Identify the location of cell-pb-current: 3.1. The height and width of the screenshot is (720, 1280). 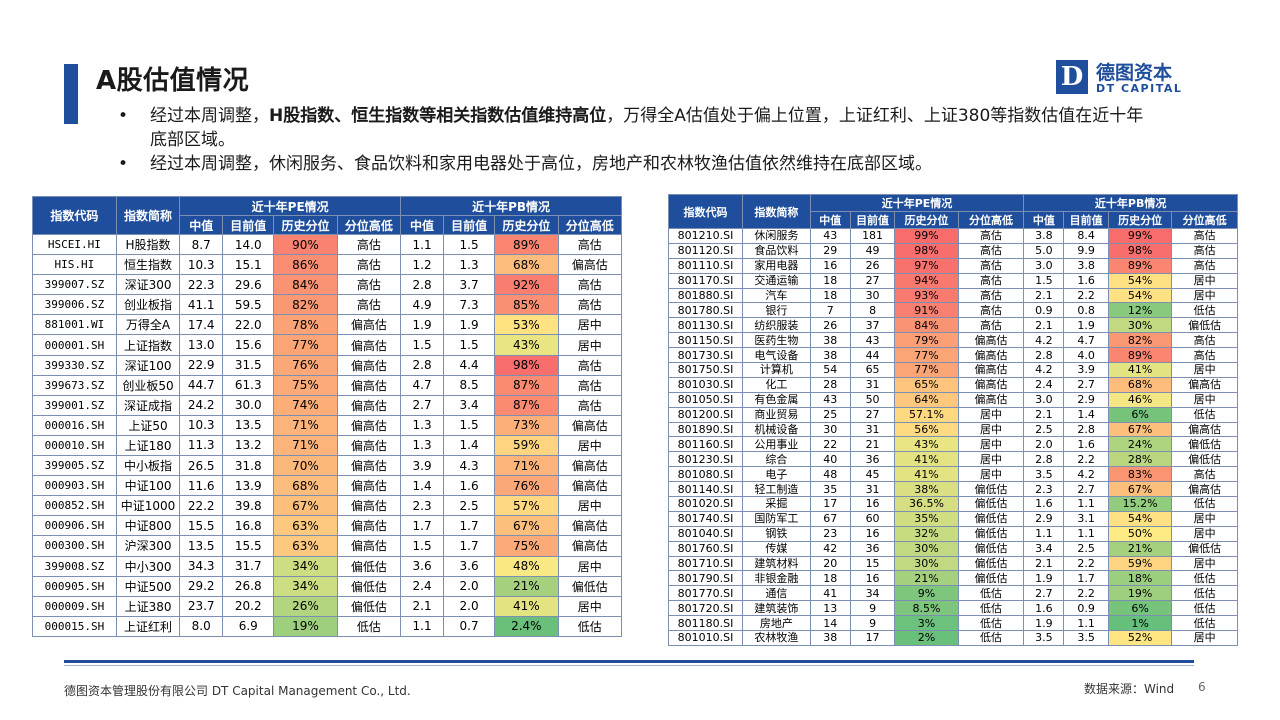
(1086, 518).